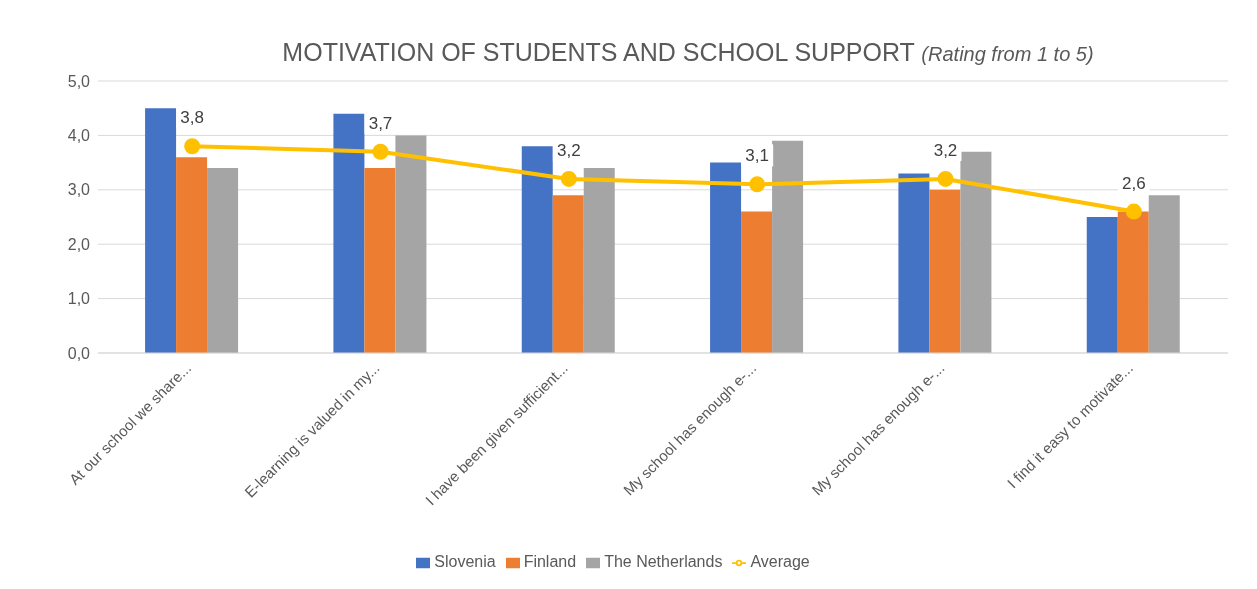  Describe the element at coordinates (192, 118) in the screenshot. I see `data-label: 3,8` at that location.